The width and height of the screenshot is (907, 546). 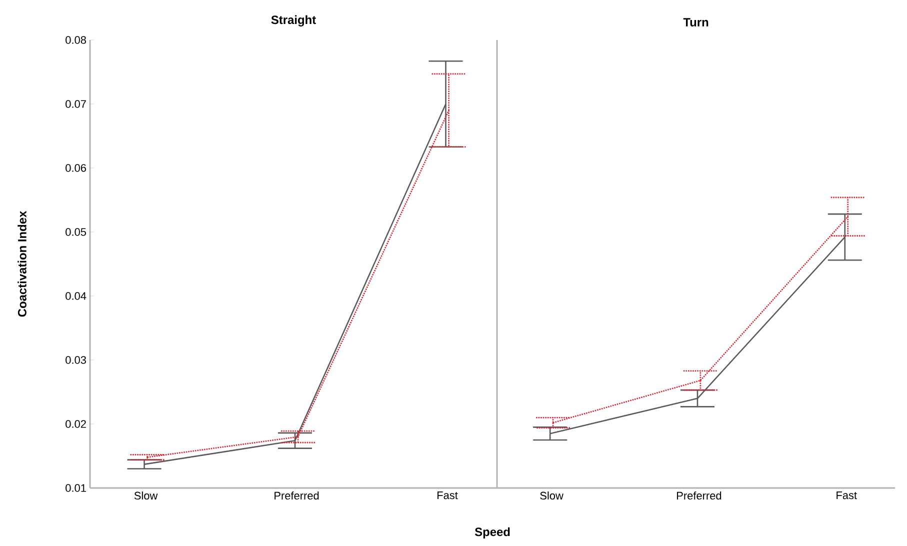 I want to click on y-tick-label: 0.02, so click(x=76, y=424).